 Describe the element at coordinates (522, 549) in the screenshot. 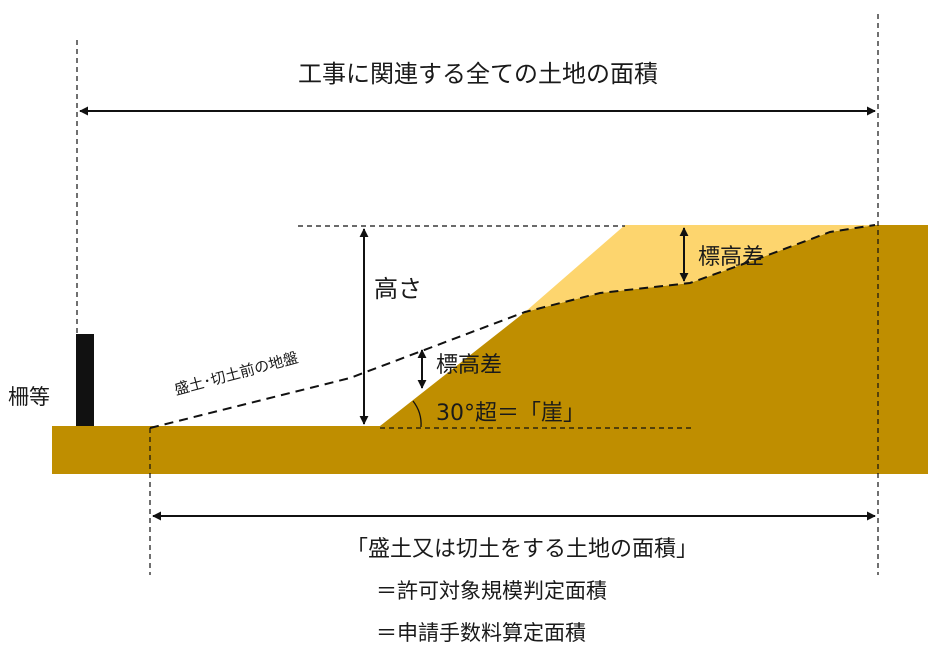

I see `work-area-label: 「盛土又は切土をする土地の面積」` at that location.